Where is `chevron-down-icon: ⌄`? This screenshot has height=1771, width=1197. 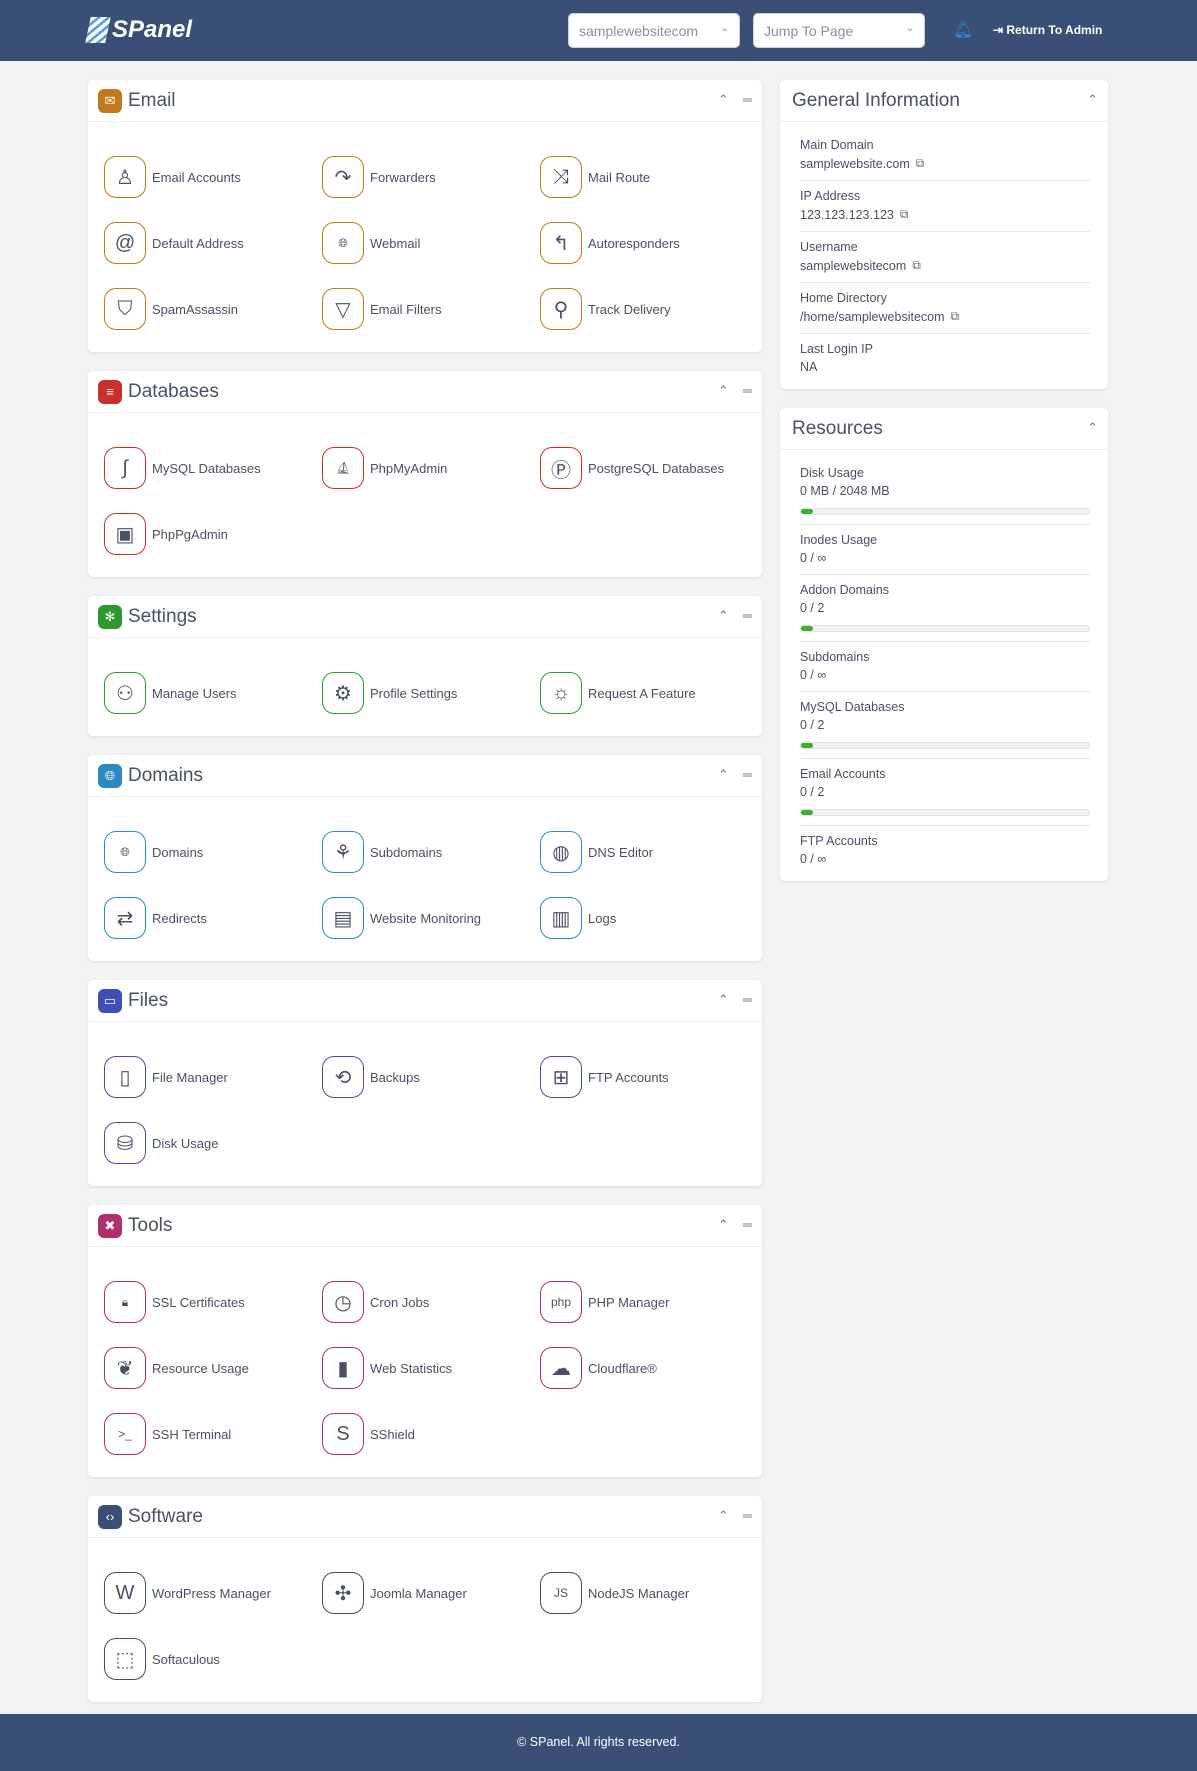
chevron-down-icon: ⌄ is located at coordinates (724, 28).